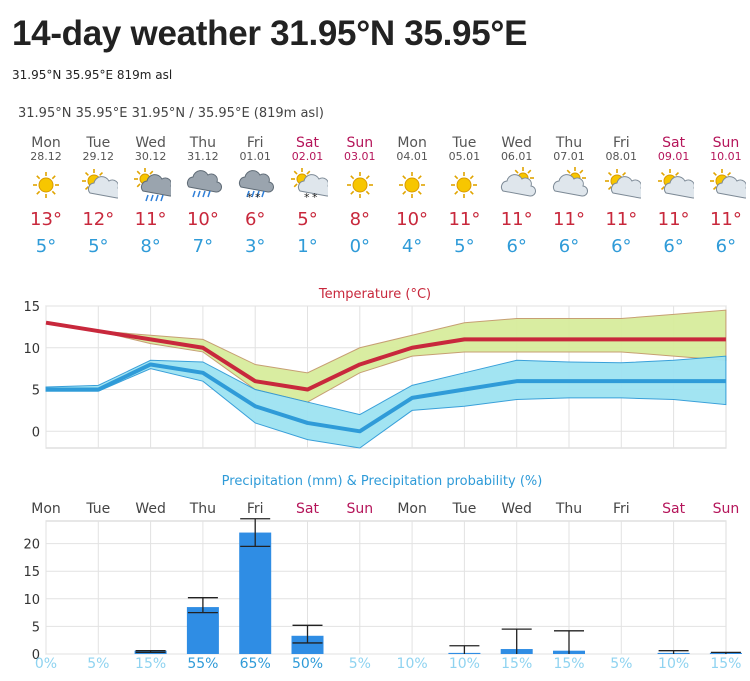 The height and width of the screenshot is (681, 750). What do you see at coordinates (412, 143) in the screenshot?
I see `day-name: Mon` at bounding box center [412, 143].